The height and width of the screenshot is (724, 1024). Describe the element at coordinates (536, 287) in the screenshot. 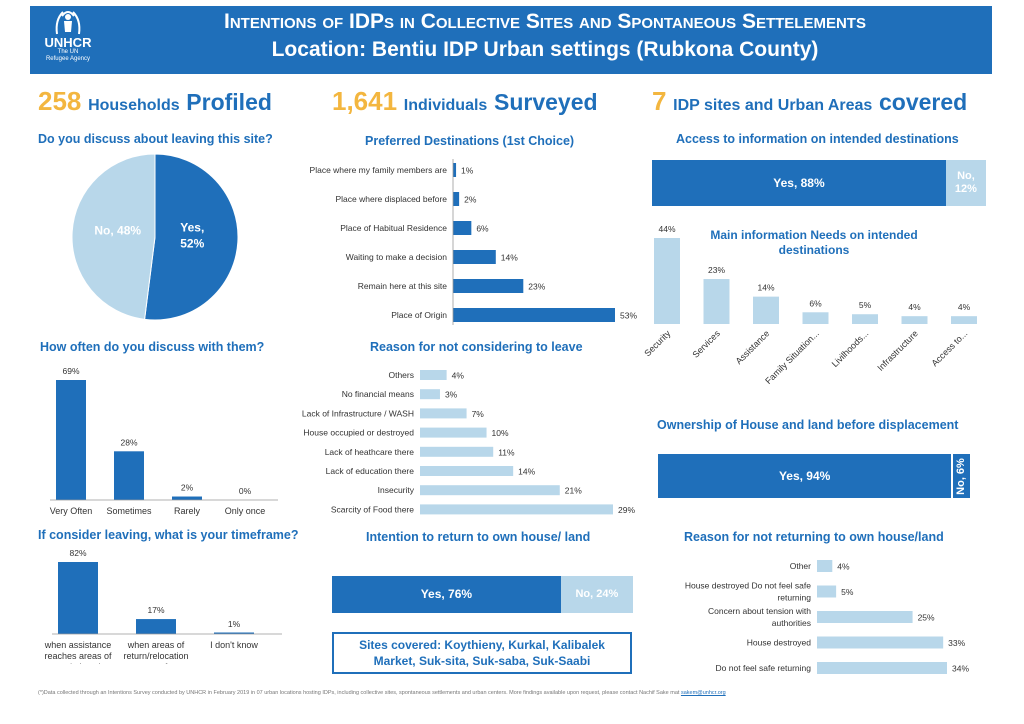

I see `bar-value-label: 23%` at that location.